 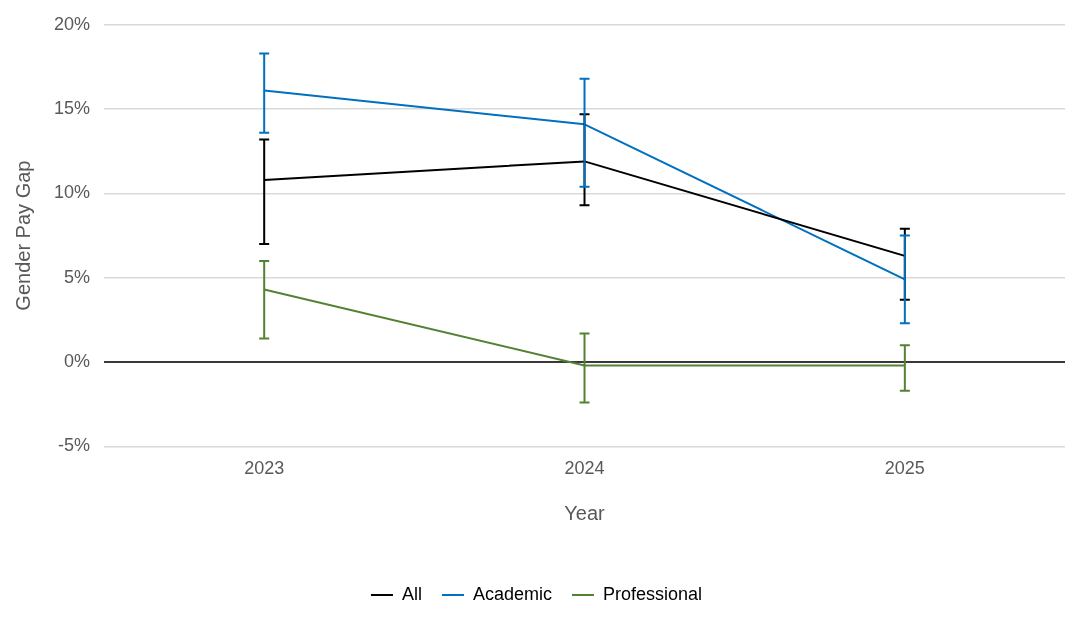 What do you see at coordinates (904, 468) in the screenshot?
I see `x-tick-label: 2025` at bounding box center [904, 468].